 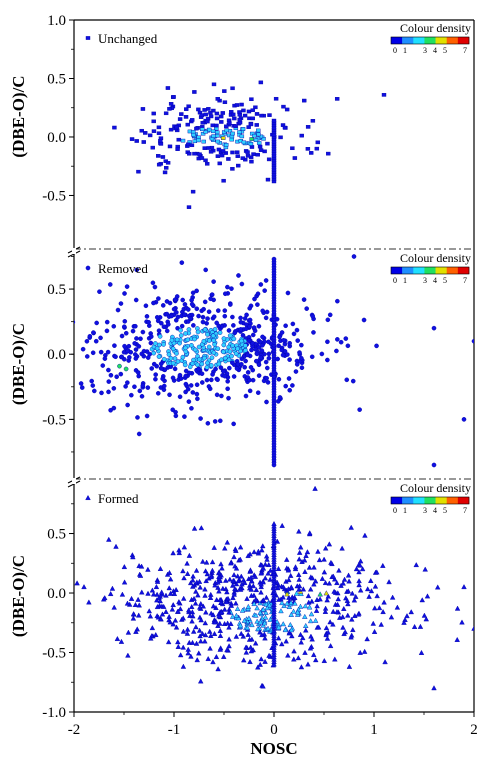 What do you see at coordinates (18, 596) in the screenshot?
I see `y-axis-title: (DBE-O)/C` at bounding box center [18, 596].